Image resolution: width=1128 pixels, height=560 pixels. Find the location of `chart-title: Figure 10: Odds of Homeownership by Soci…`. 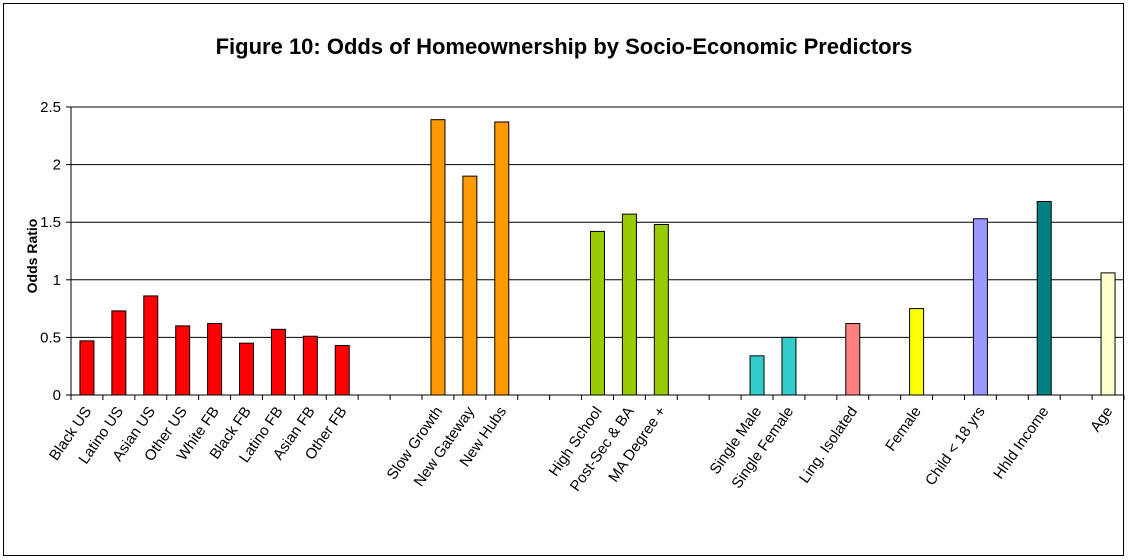

chart-title: Figure 10: Odds of Homeownership by Soci… is located at coordinates (564, 46).